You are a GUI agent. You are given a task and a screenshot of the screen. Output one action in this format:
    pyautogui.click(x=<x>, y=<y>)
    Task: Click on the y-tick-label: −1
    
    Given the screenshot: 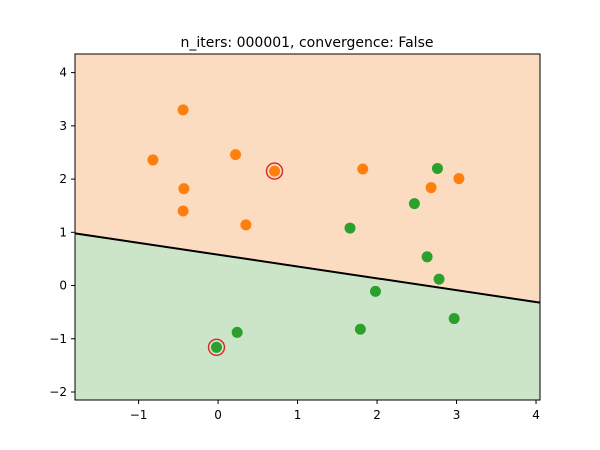 What is the action you would take?
    pyautogui.click(x=58, y=339)
    